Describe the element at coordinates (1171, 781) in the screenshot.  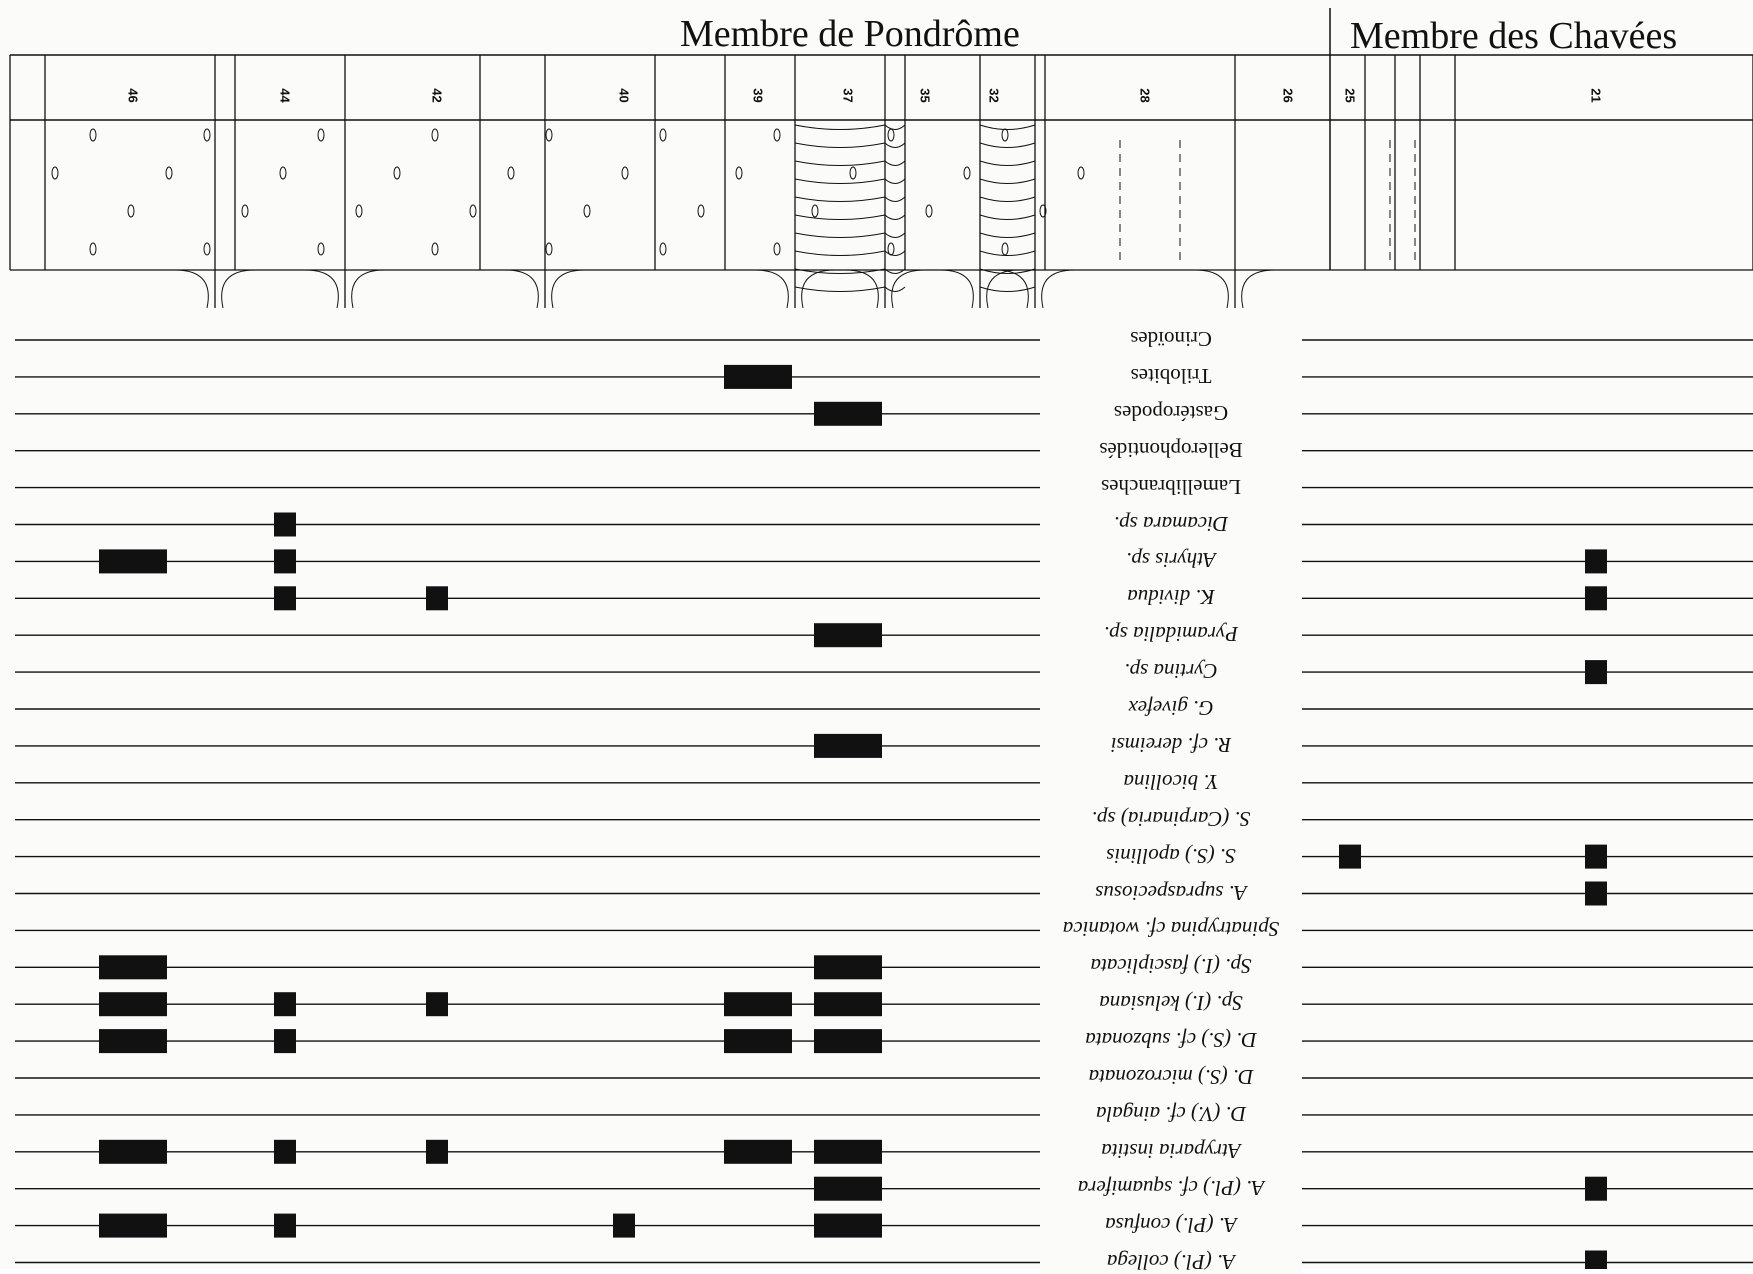
I see `taxon-label: Y. bicollina` at that location.